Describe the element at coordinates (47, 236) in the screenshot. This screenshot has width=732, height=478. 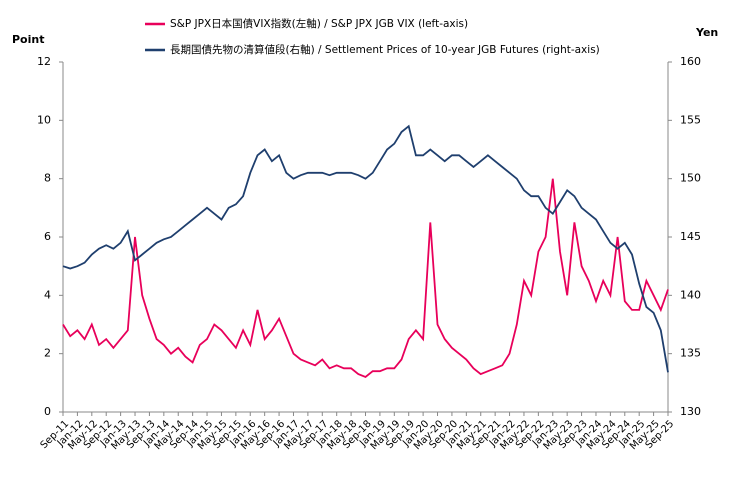
I see `y-tick-label: 6` at that location.